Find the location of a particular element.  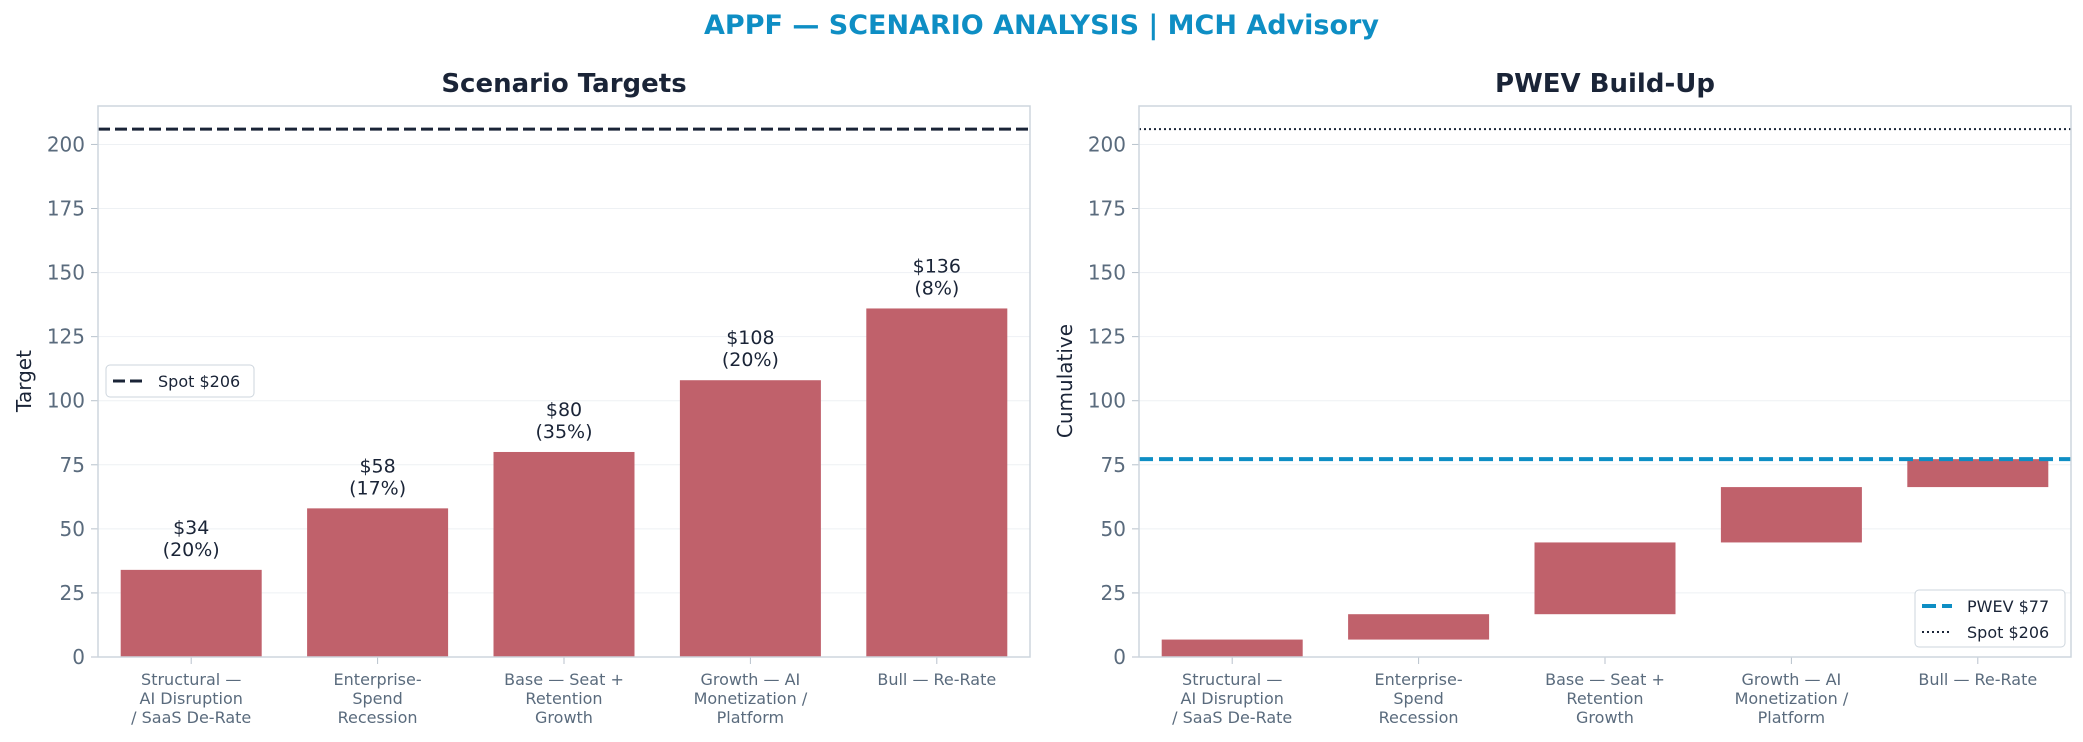

data-label: $80 is located at coordinates (564, 410).